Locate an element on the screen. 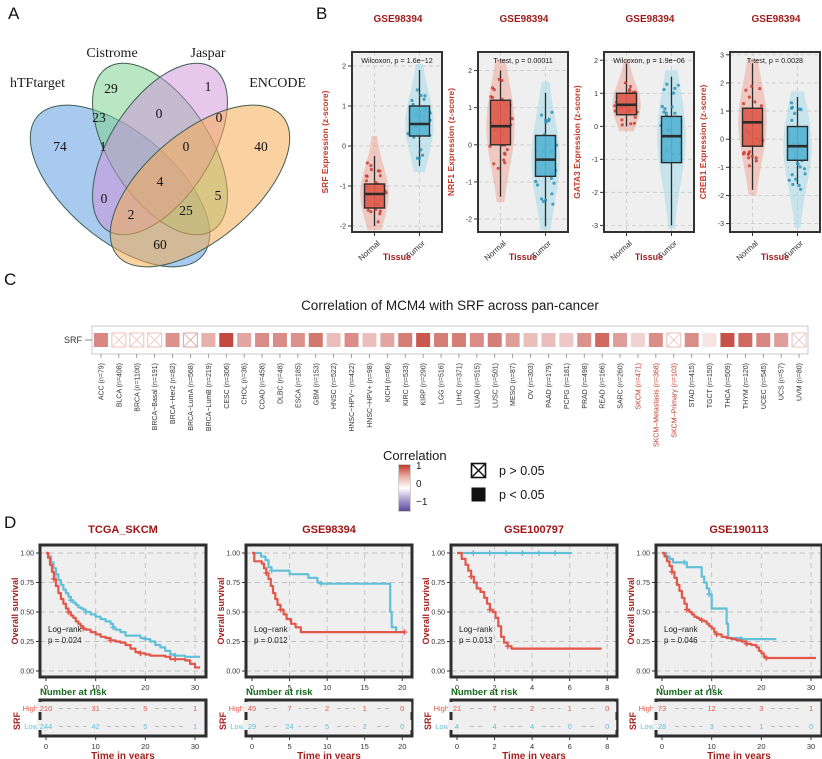  heatmap-column-label: BRCA−LumB (n=219) is located at coordinates (209, 397).